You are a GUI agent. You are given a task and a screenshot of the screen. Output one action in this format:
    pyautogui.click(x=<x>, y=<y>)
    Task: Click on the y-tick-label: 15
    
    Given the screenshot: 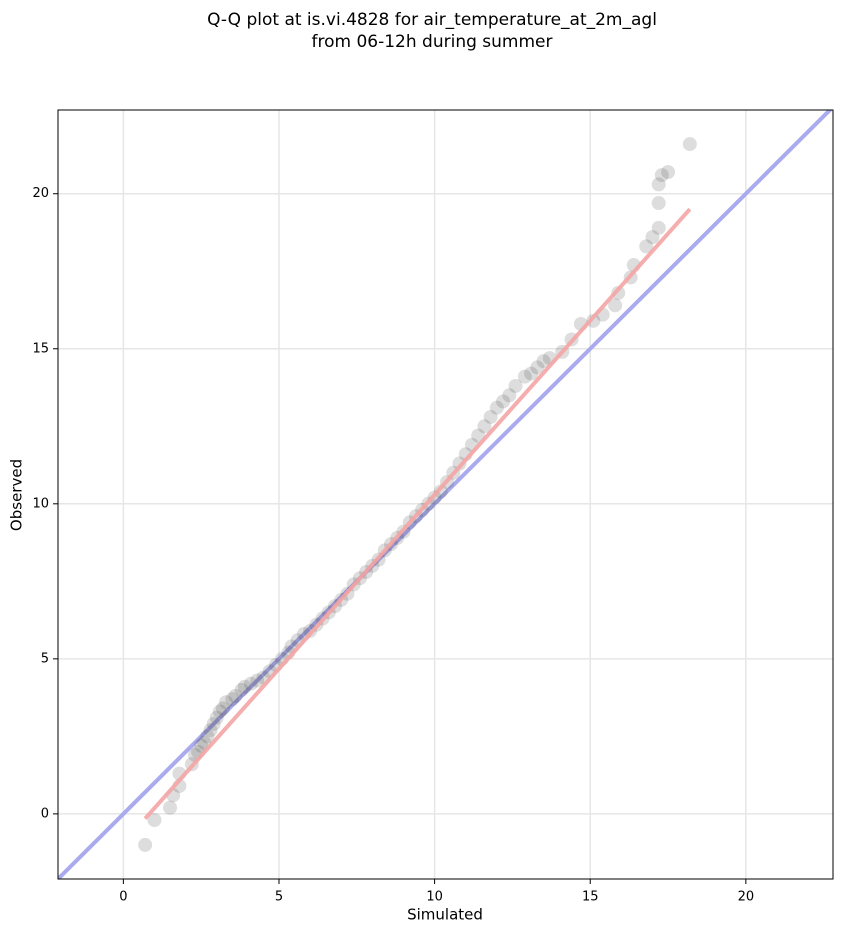 What is the action you would take?
    pyautogui.click(x=40, y=348)
    